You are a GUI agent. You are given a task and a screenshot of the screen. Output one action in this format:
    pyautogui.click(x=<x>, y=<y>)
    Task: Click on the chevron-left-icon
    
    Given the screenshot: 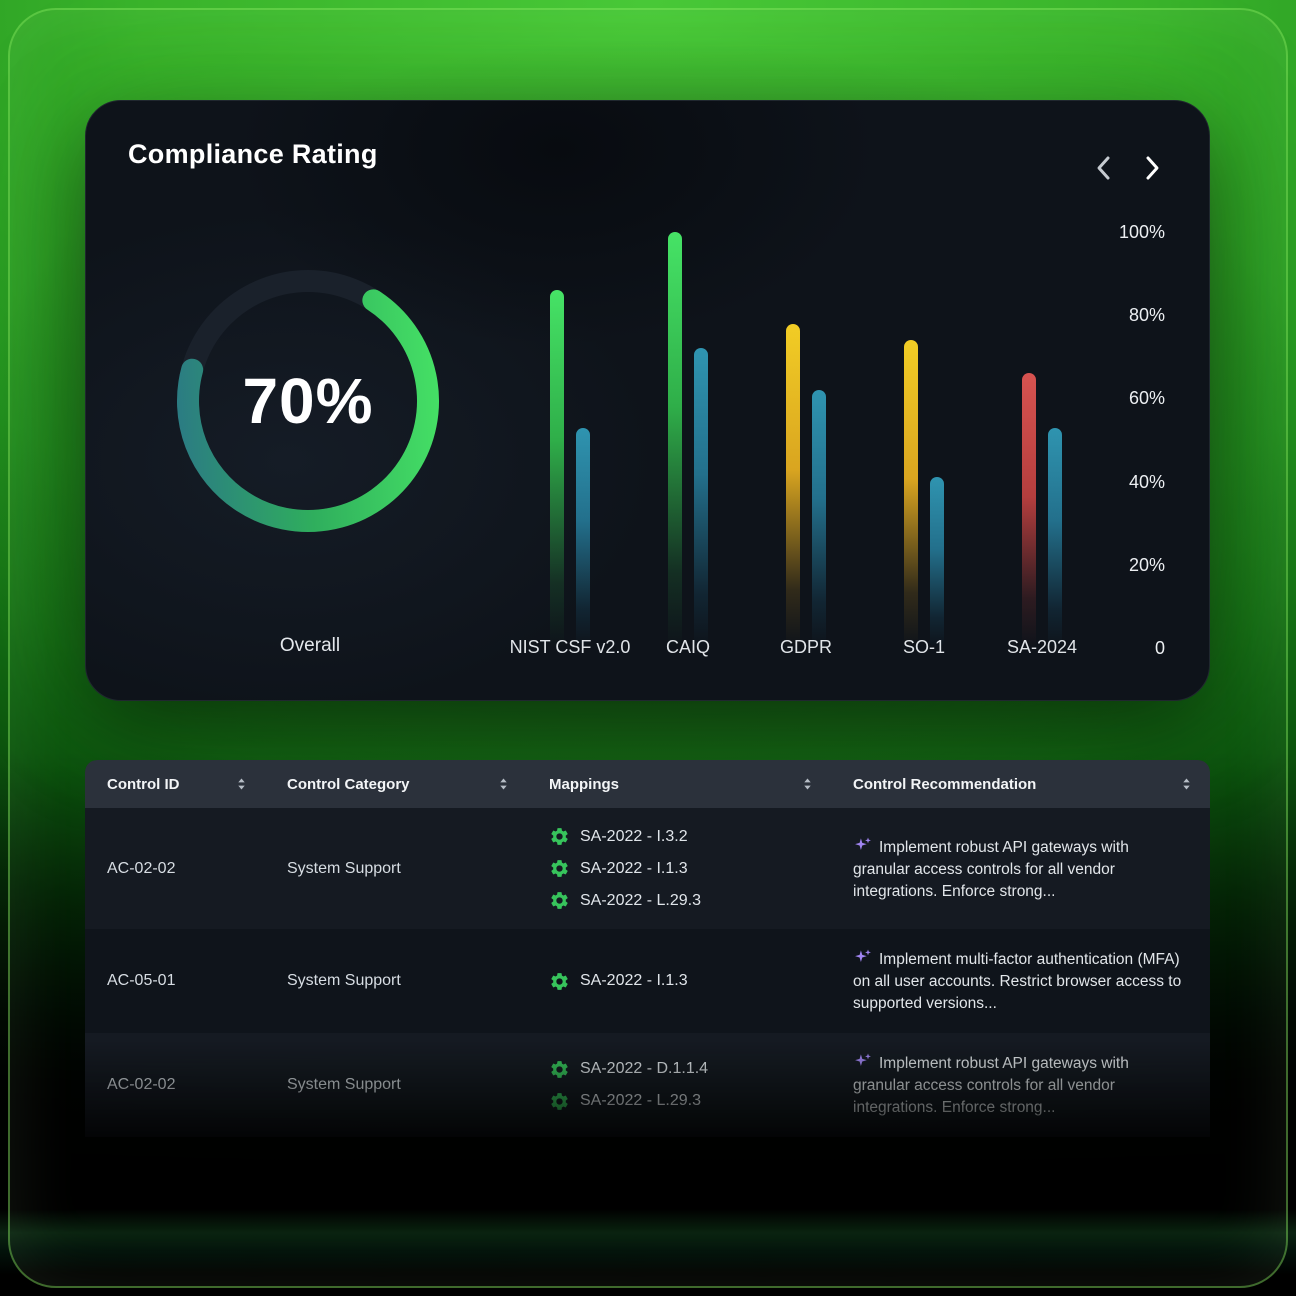 What is the action you would take?
    pyautogui.click(x=1103, y=168)
    